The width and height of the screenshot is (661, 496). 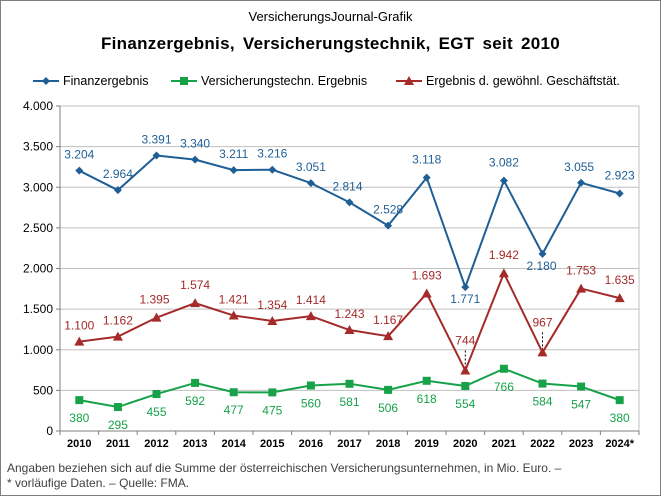 I want to click on data-label: 2.923, so click(x=620, y=176).